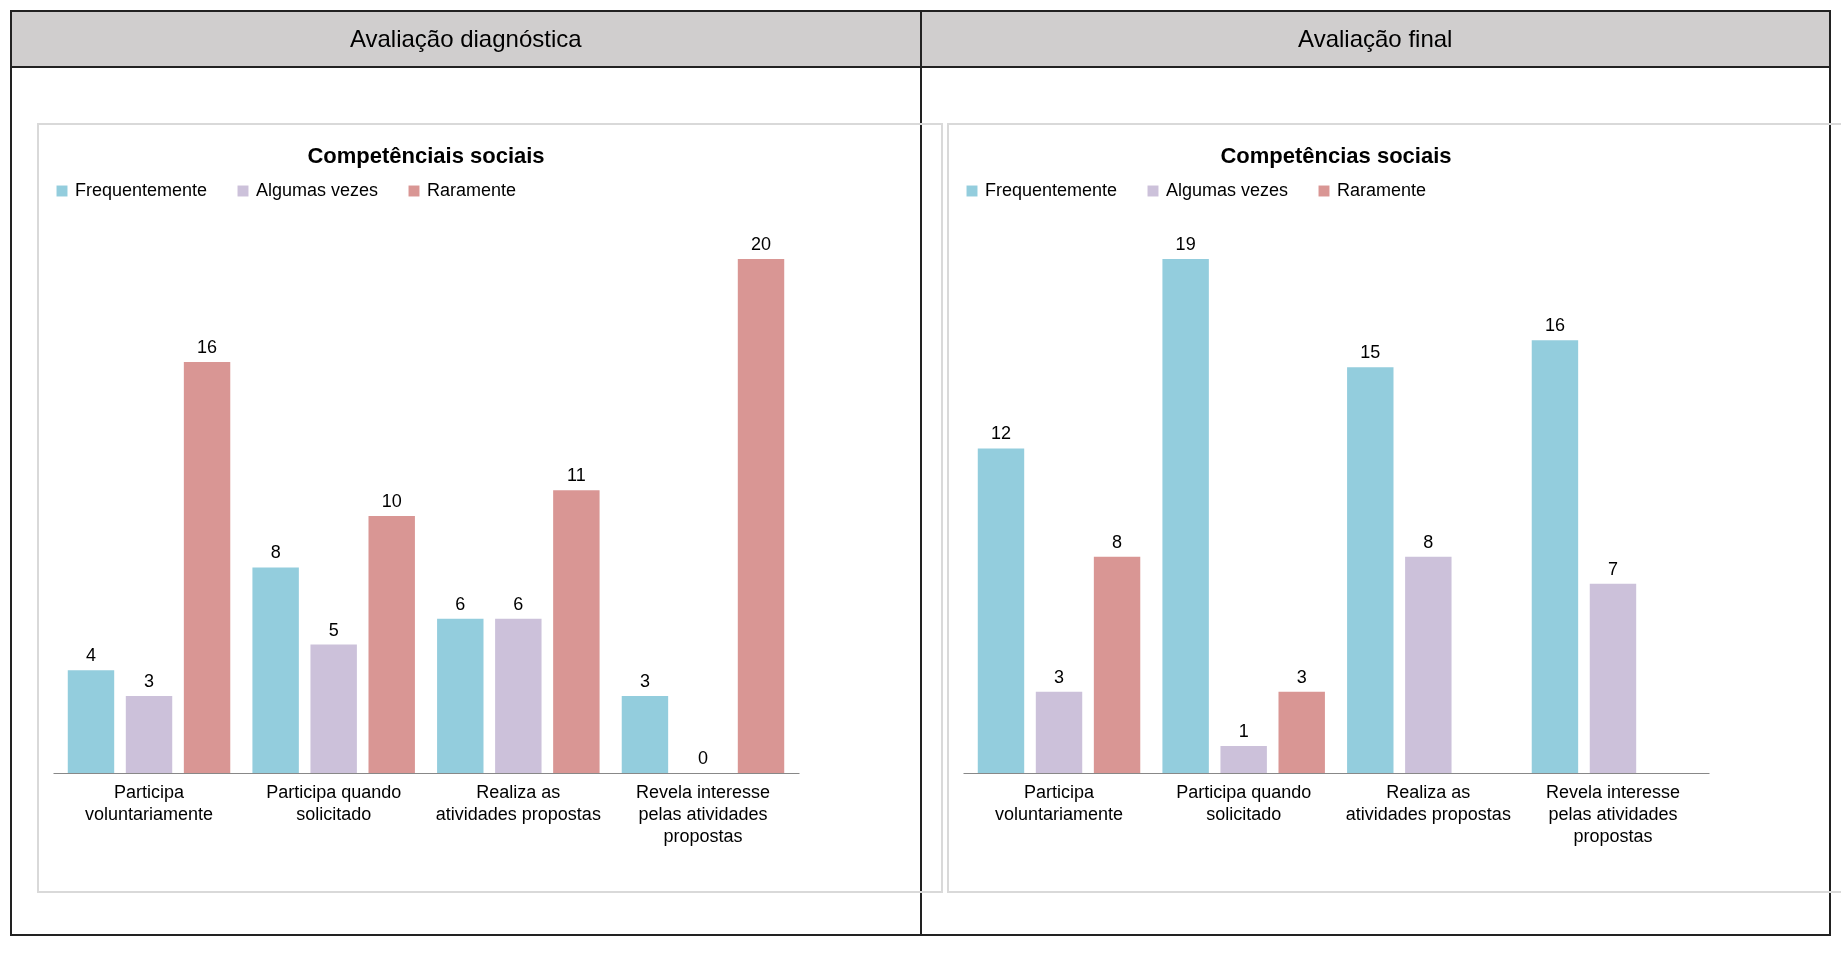  Describe the element at coordinates (391, 501) in the screenshot. I see `data-label: 10` at that location.